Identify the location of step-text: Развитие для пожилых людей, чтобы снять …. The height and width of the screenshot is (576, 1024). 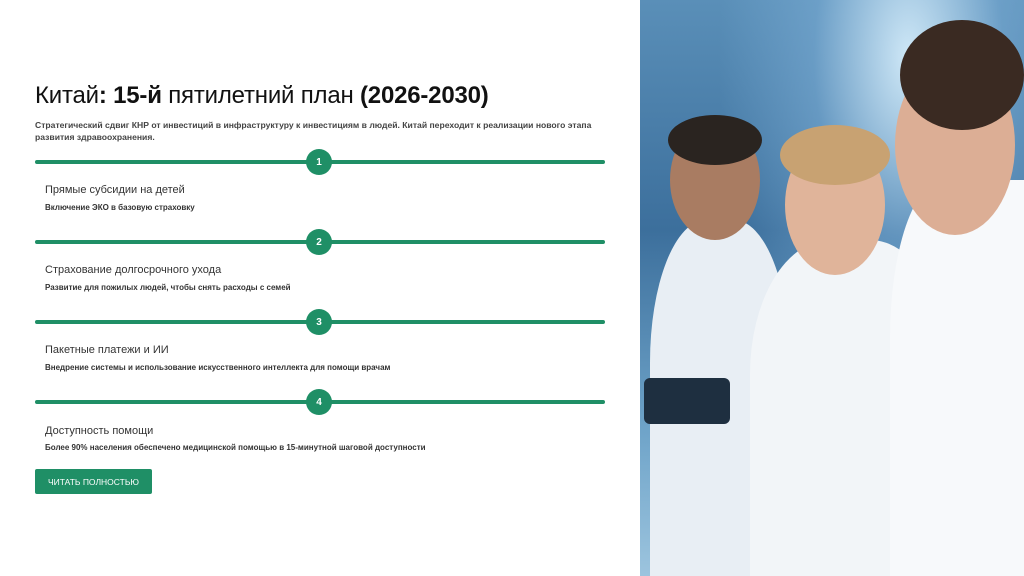
(168, 287).